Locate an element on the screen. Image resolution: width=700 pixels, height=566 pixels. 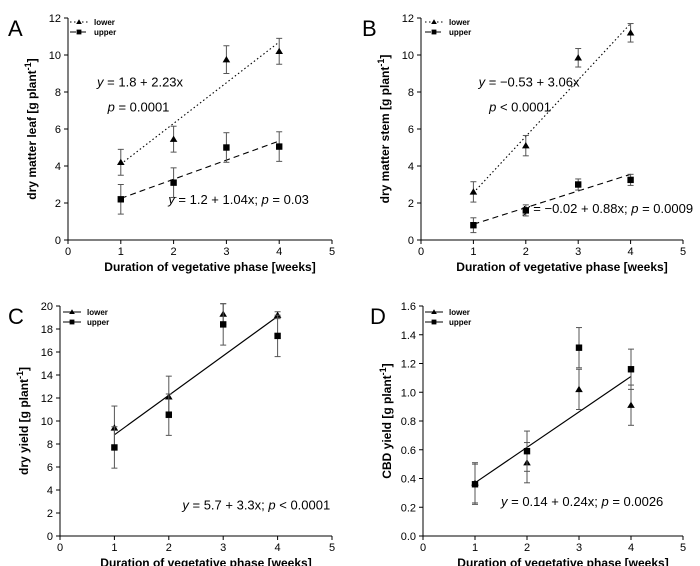
y-tick-label: 0.0 is located at coordinates (408, 537).